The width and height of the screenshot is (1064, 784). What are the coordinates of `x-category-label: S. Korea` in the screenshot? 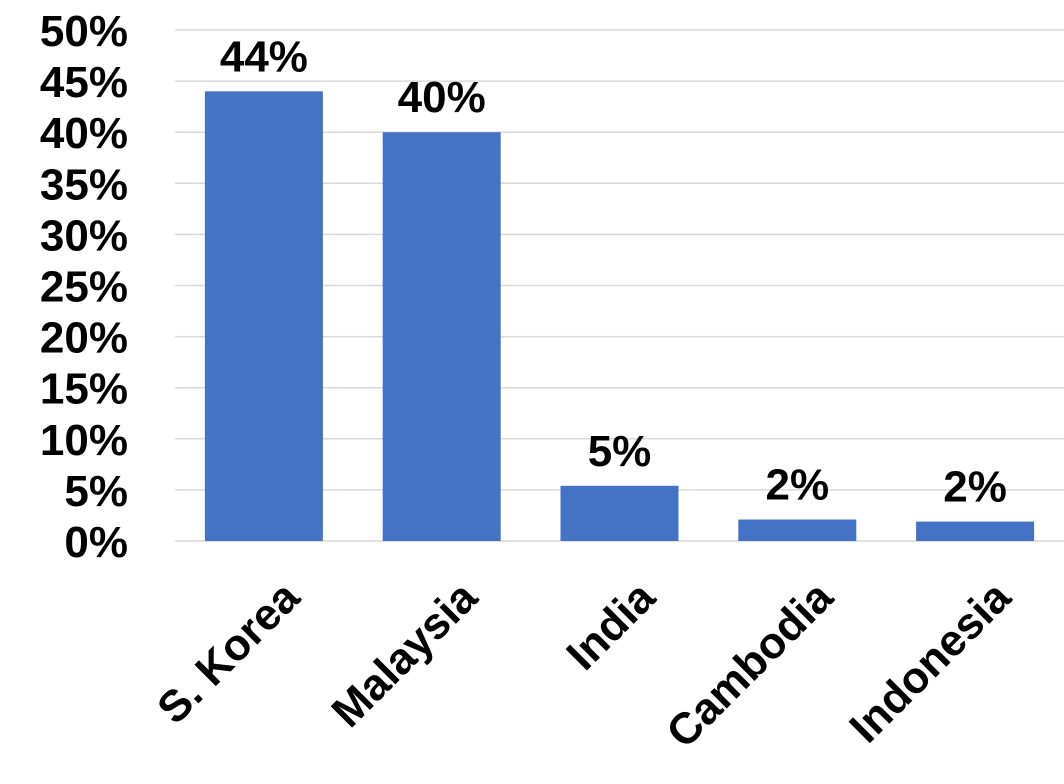 It's located at (228, 652).